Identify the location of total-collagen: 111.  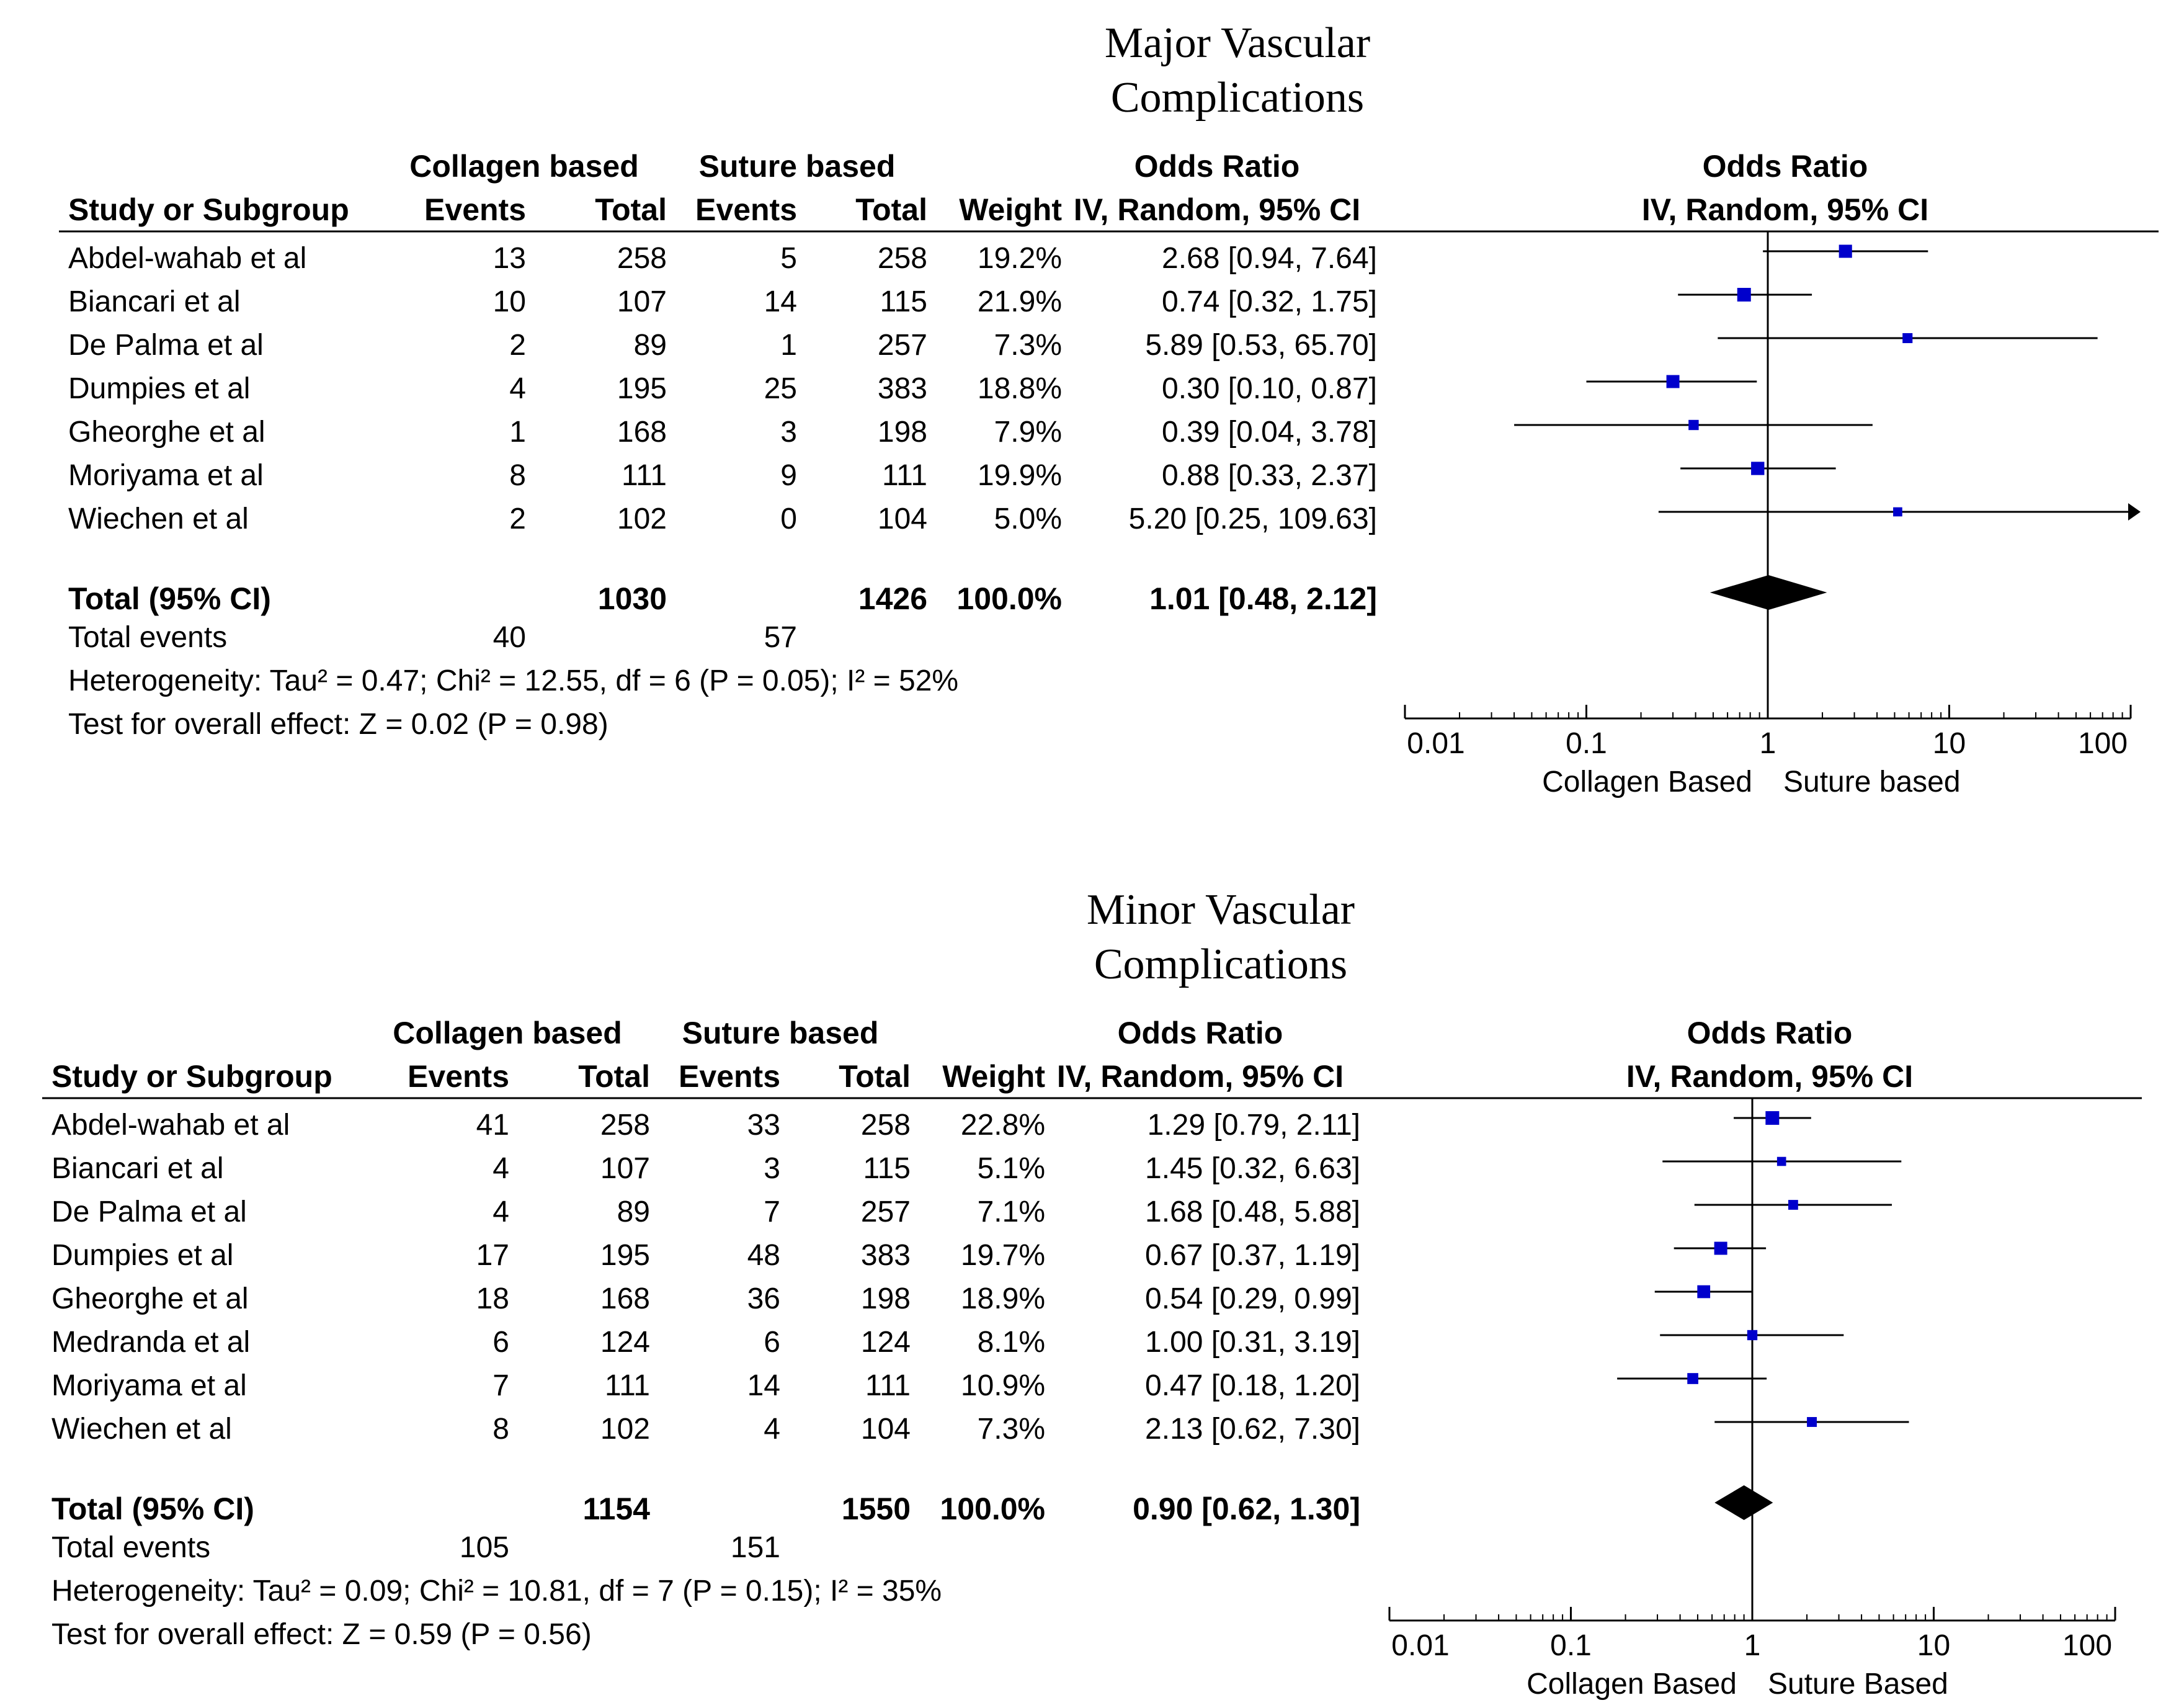
(644, 476).